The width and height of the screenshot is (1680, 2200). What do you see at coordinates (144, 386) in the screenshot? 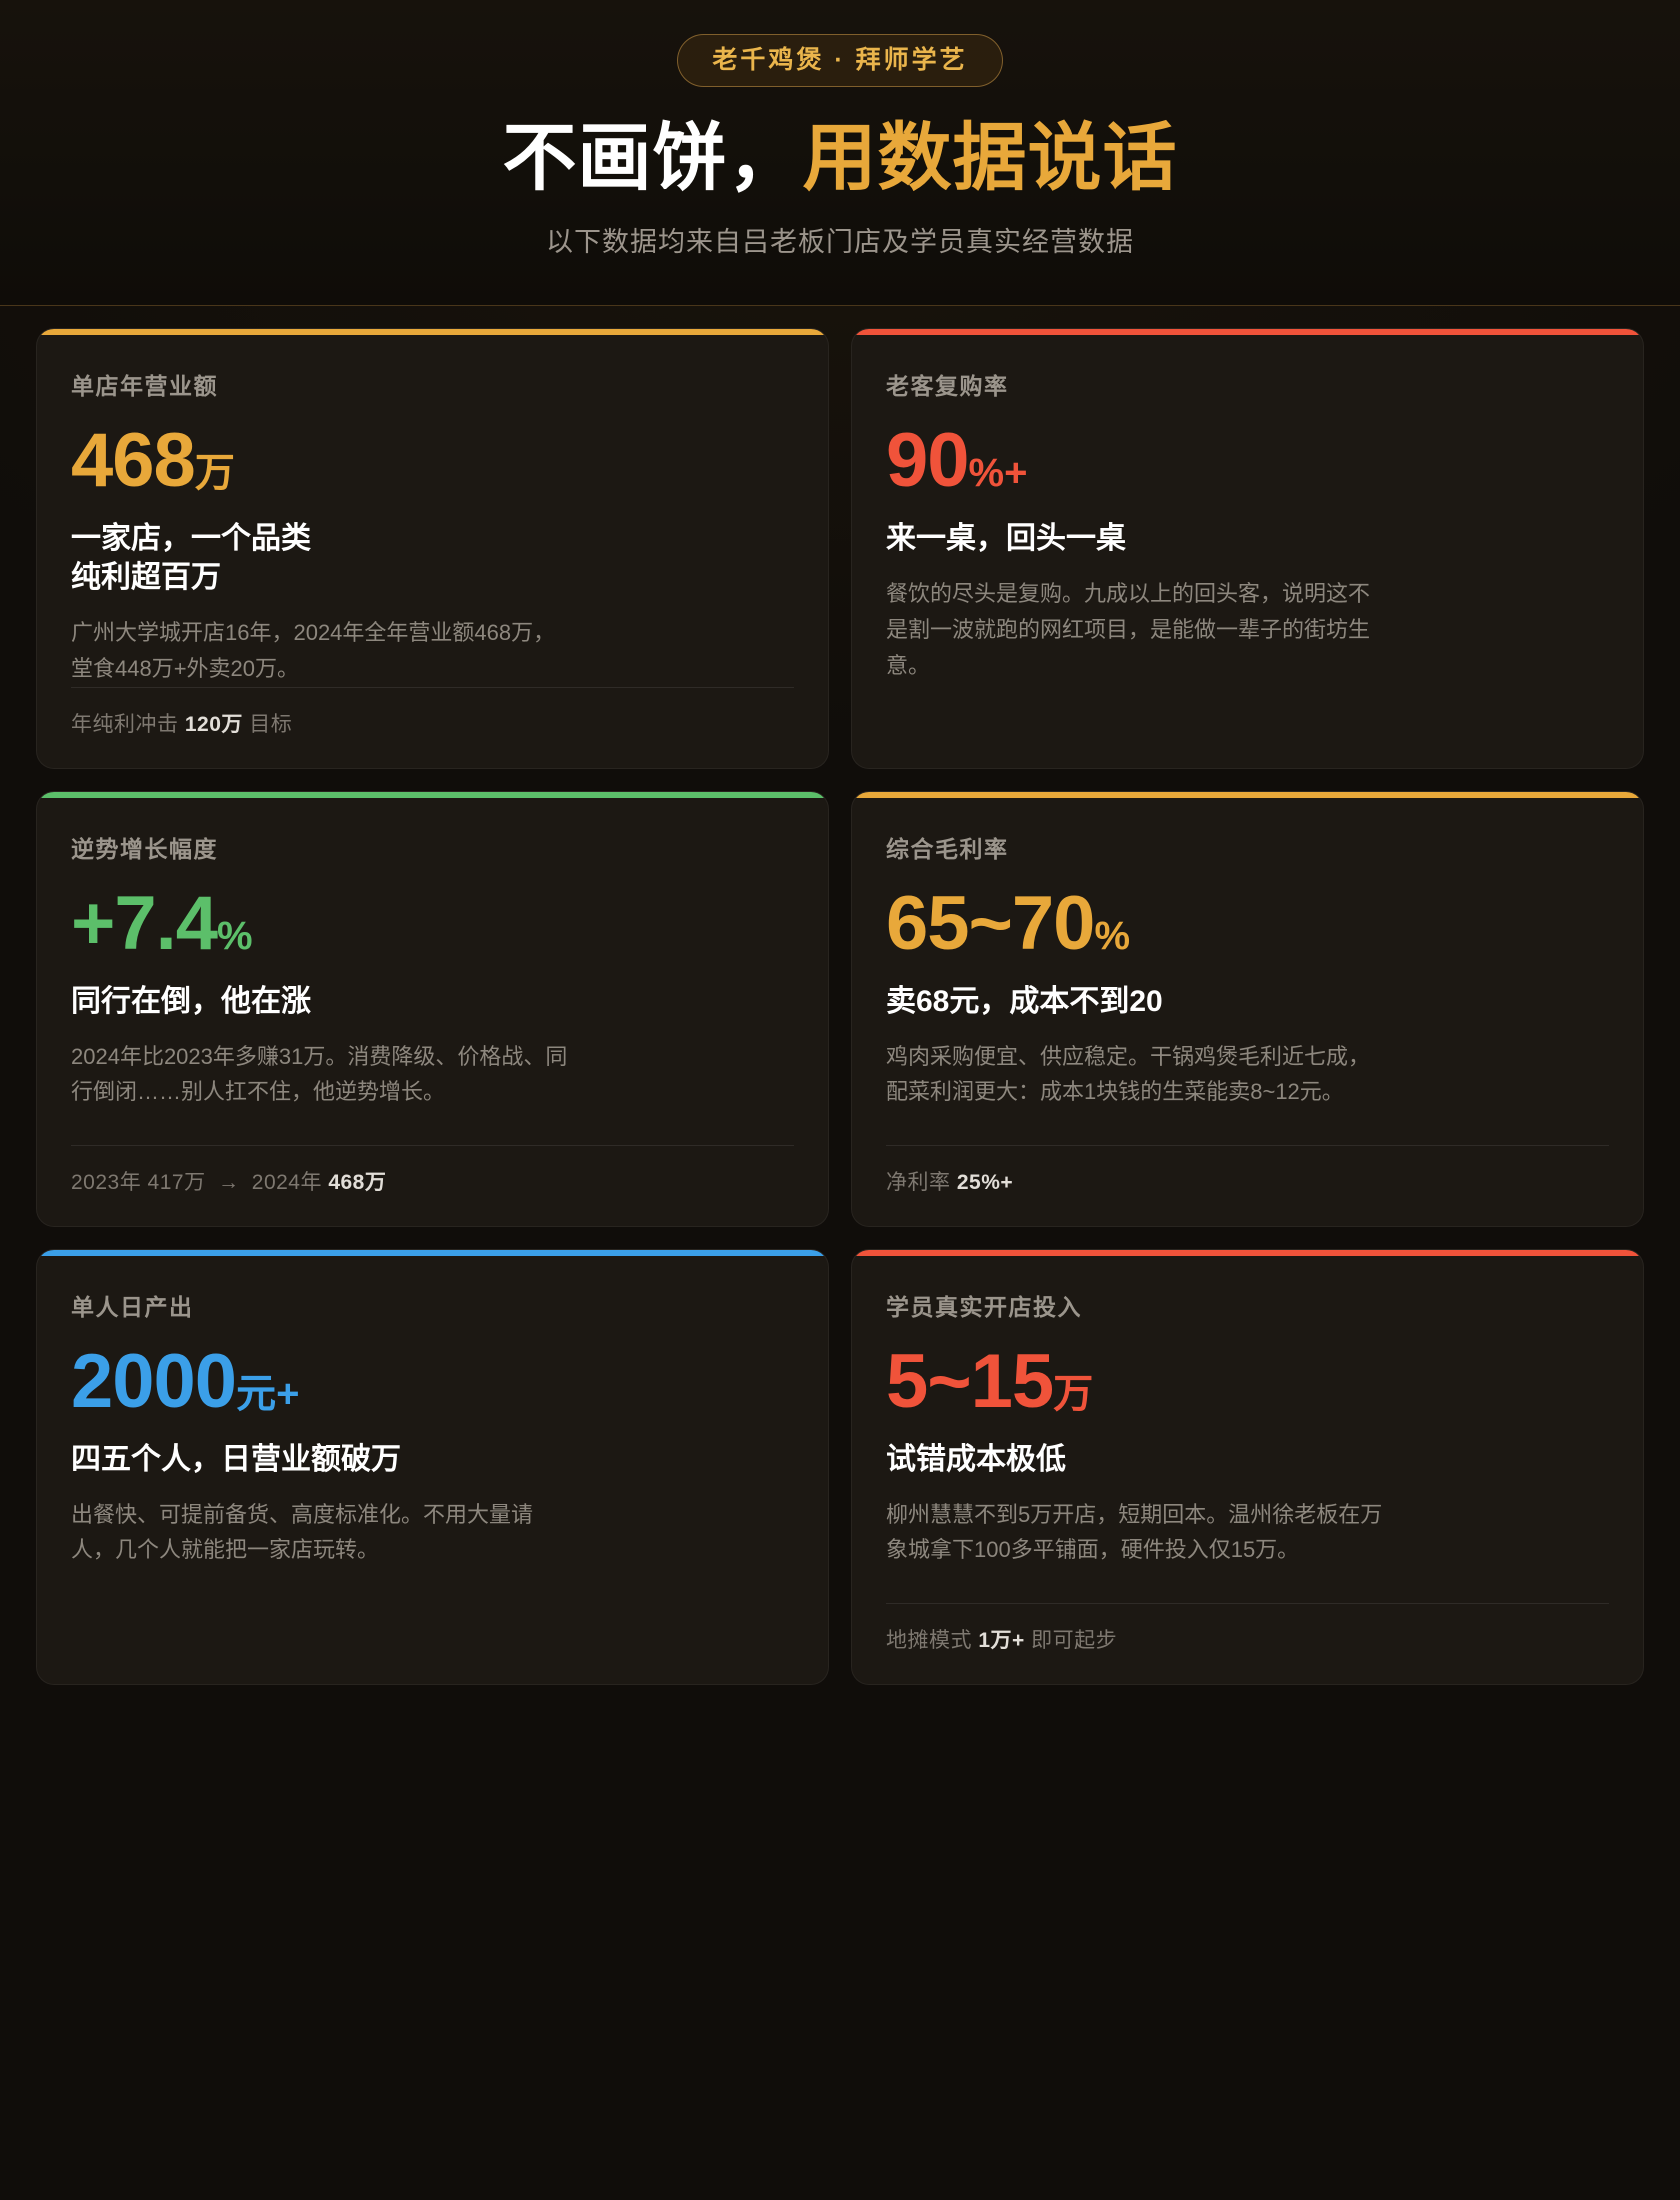
I see `card-label: 单店年营业额` at bounding box center [144, 386].